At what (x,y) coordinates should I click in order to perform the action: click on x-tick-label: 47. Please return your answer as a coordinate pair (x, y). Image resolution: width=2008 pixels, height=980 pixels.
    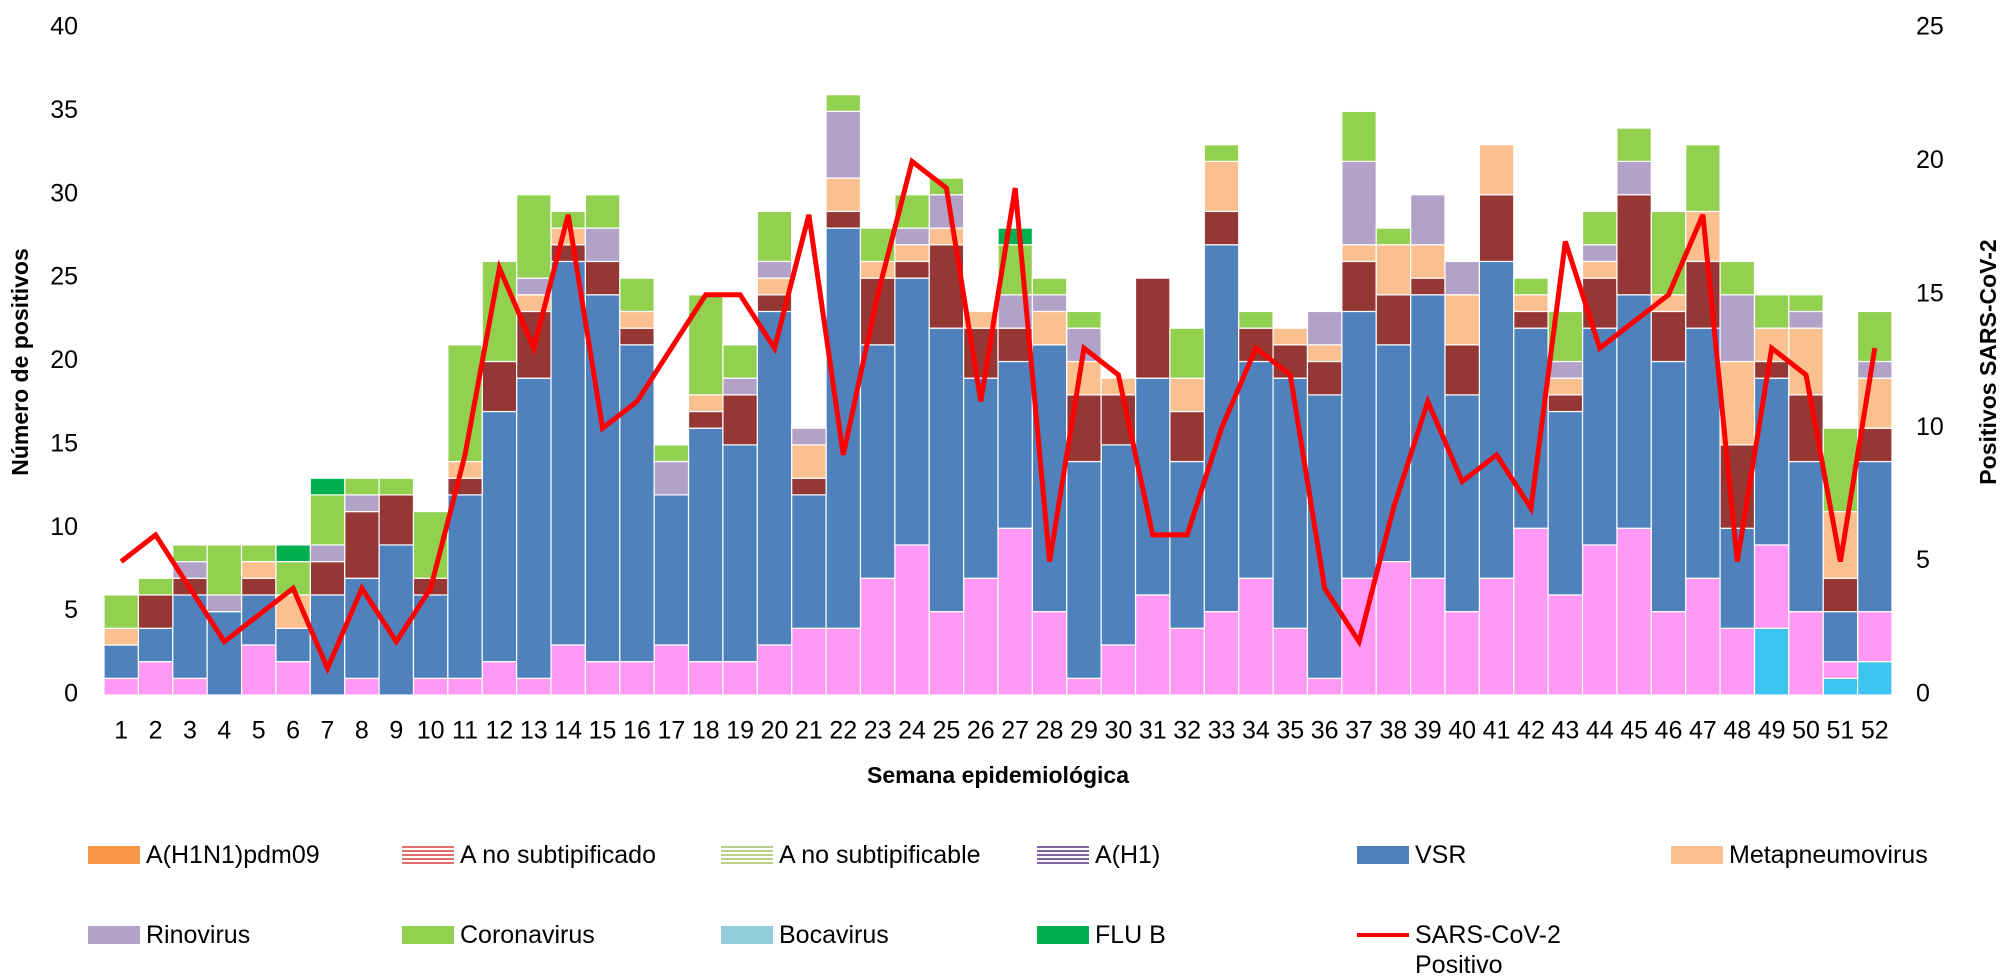
    Looking at the image, I should click on (1703, 731).